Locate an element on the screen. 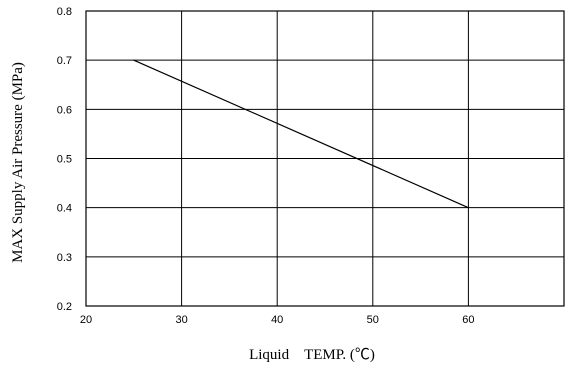 Image resolution: width=568 pixels, height=371 pixels. y-tick-label: 0.8 is located at coordinates (64, 12).